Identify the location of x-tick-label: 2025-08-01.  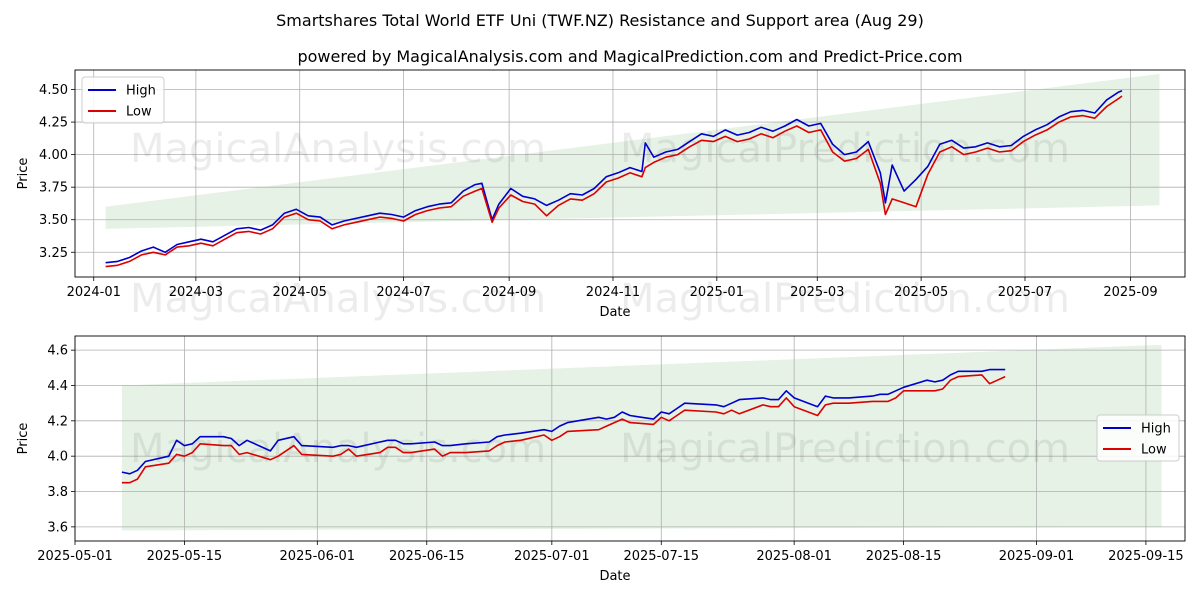
(794, 556).